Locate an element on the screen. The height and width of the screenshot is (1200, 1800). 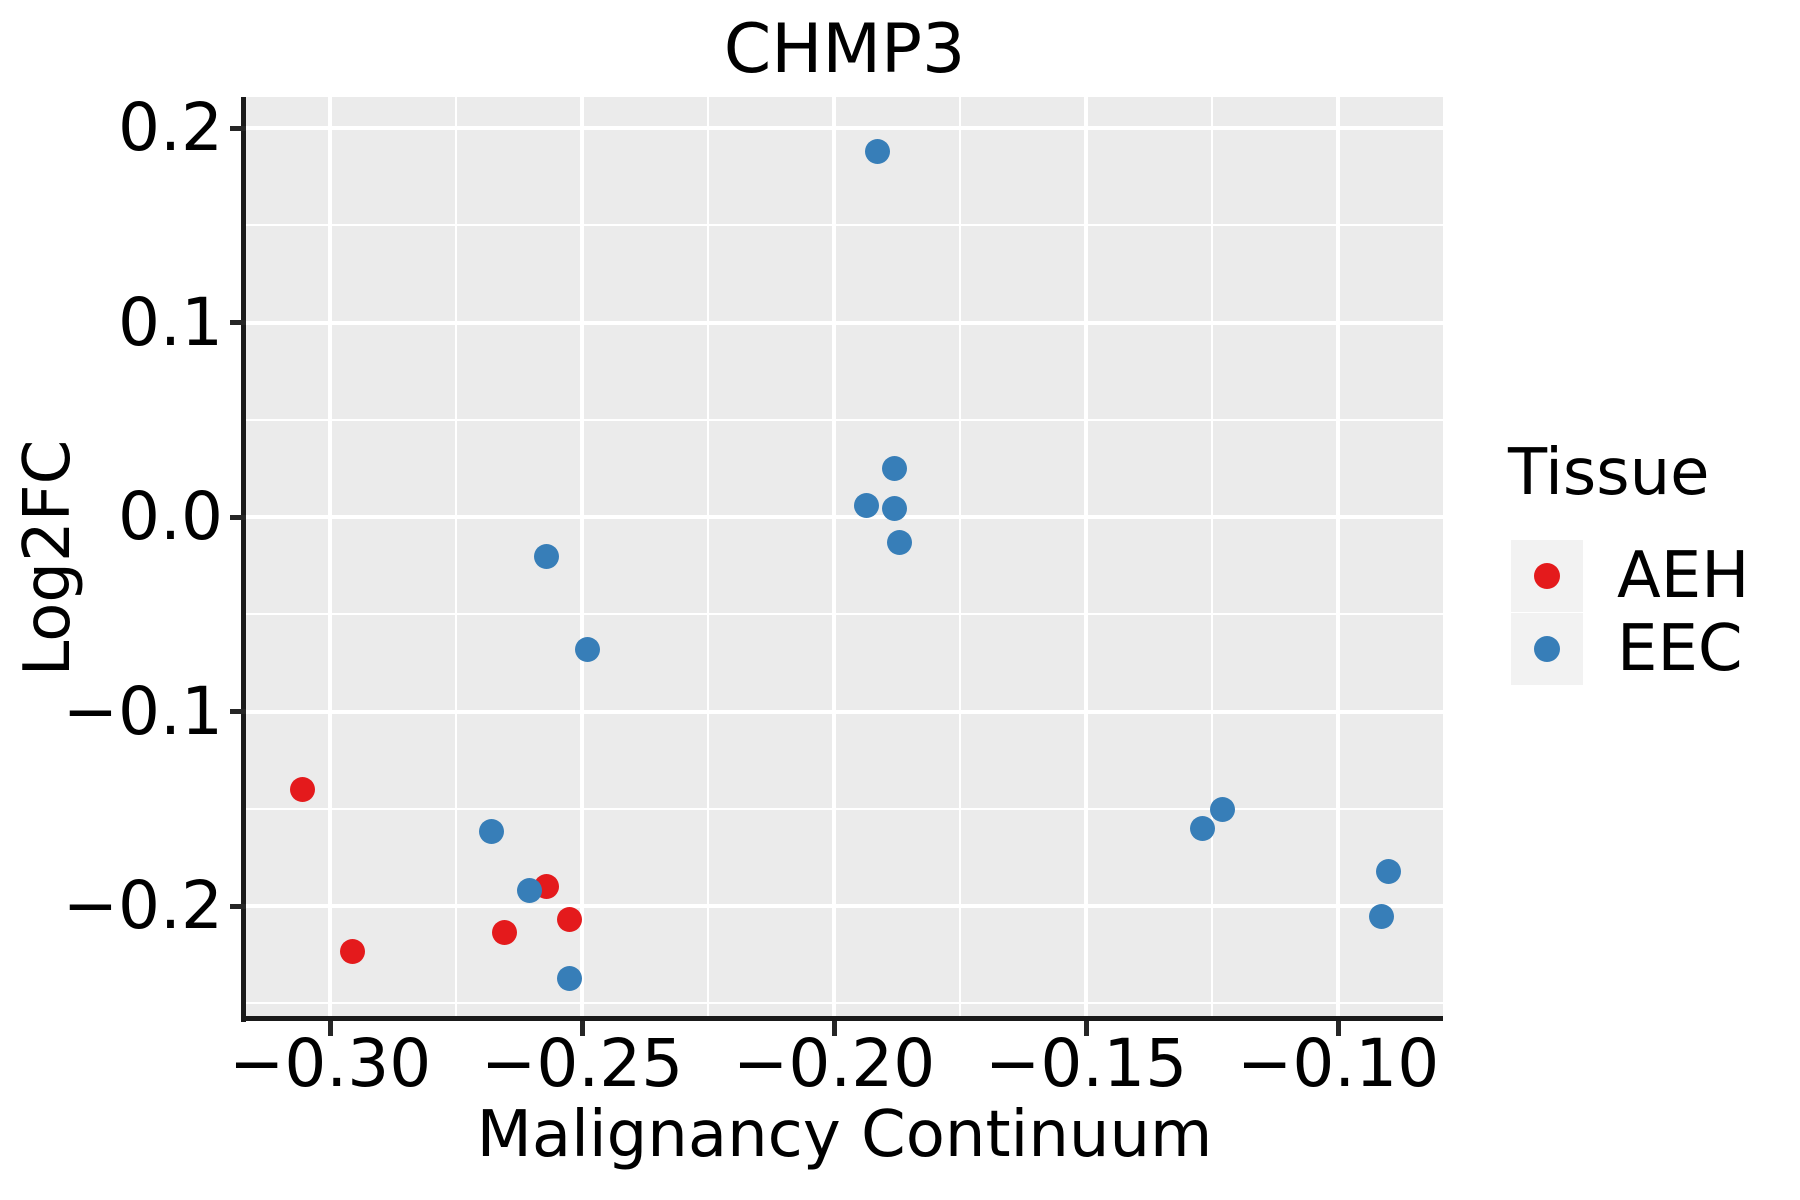
legend-item-aeh: AEH is located at coordinates (1648, 576).